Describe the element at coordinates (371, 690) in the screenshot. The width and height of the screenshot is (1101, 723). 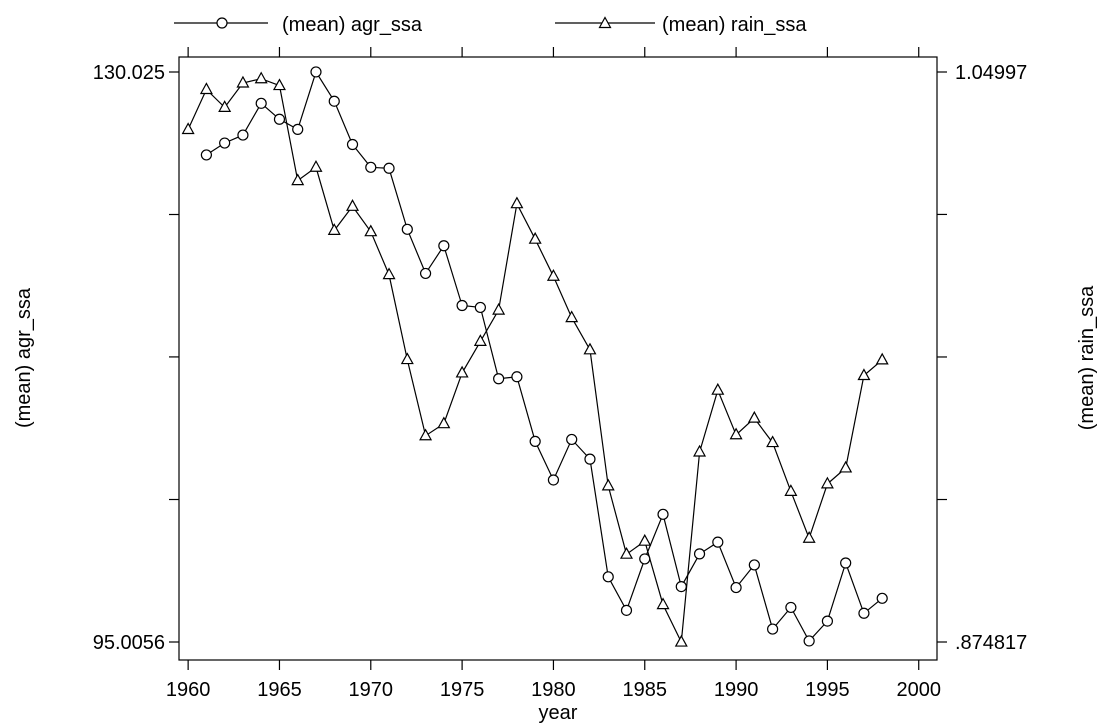
I see `x-tick-label: 1970` at that location.